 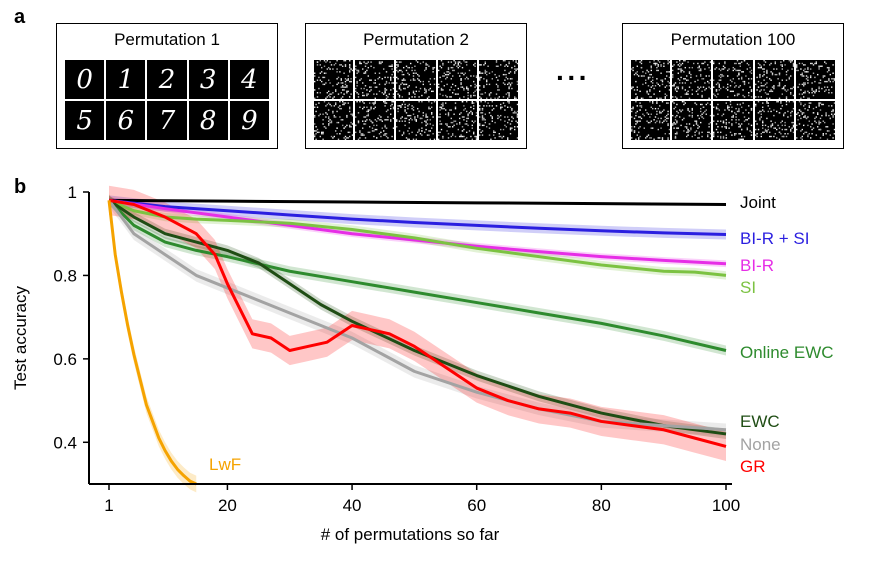 What do you see at coordinates (20, 187) in the screenshot?
I see `panel-b-letter: b` at bounding box center [20, 187].